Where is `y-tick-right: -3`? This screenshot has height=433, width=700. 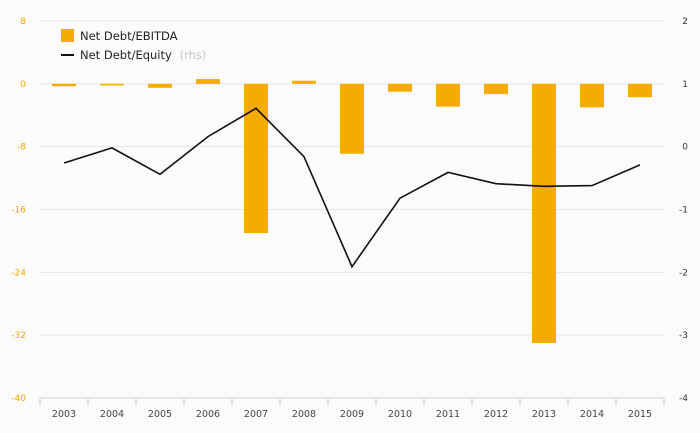
y-tick-right: -3 is located at coordinates (683, 336).